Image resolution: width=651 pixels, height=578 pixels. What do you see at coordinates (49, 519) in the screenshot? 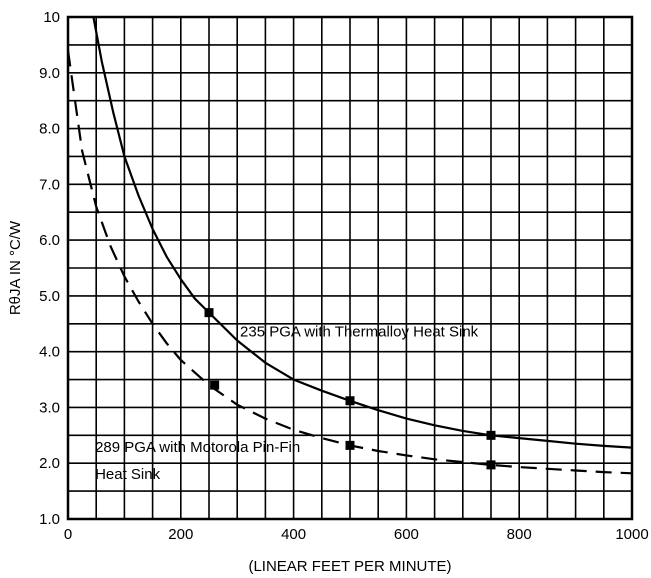
I see `y-tick-label: 1.0` at bounding box center [49, 519].